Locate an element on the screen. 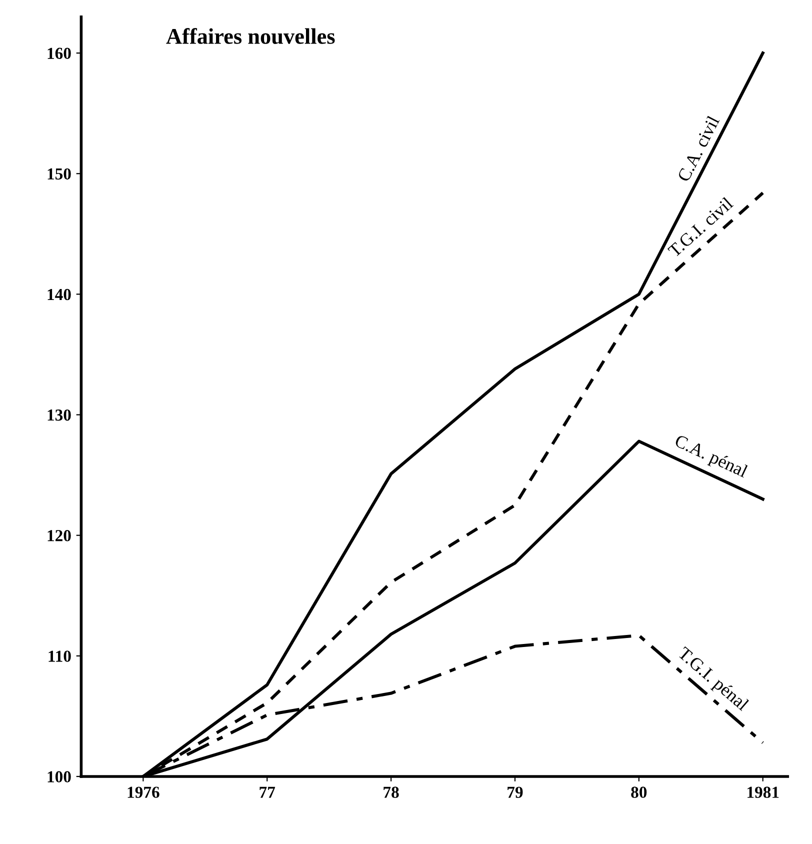 This screenshot has height=844, width=812. y-tick-label: 100 is located at coordinates (59, 776).